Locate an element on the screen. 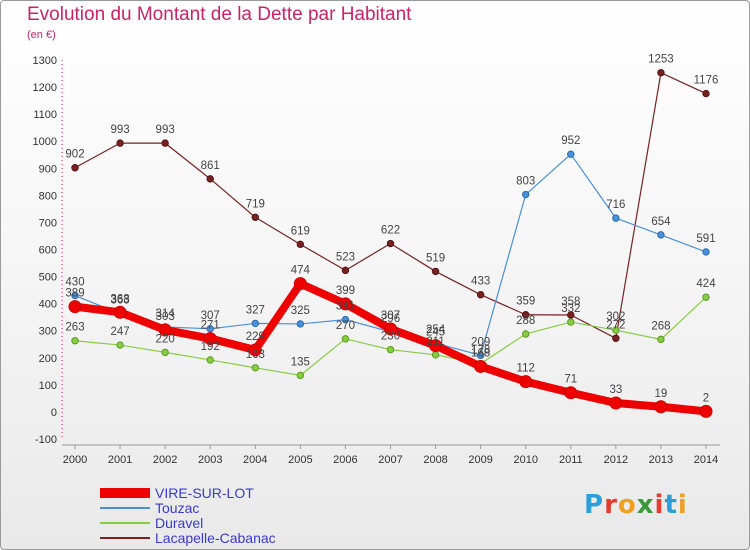  data-label: 254 is located at coordinates (436, 330).